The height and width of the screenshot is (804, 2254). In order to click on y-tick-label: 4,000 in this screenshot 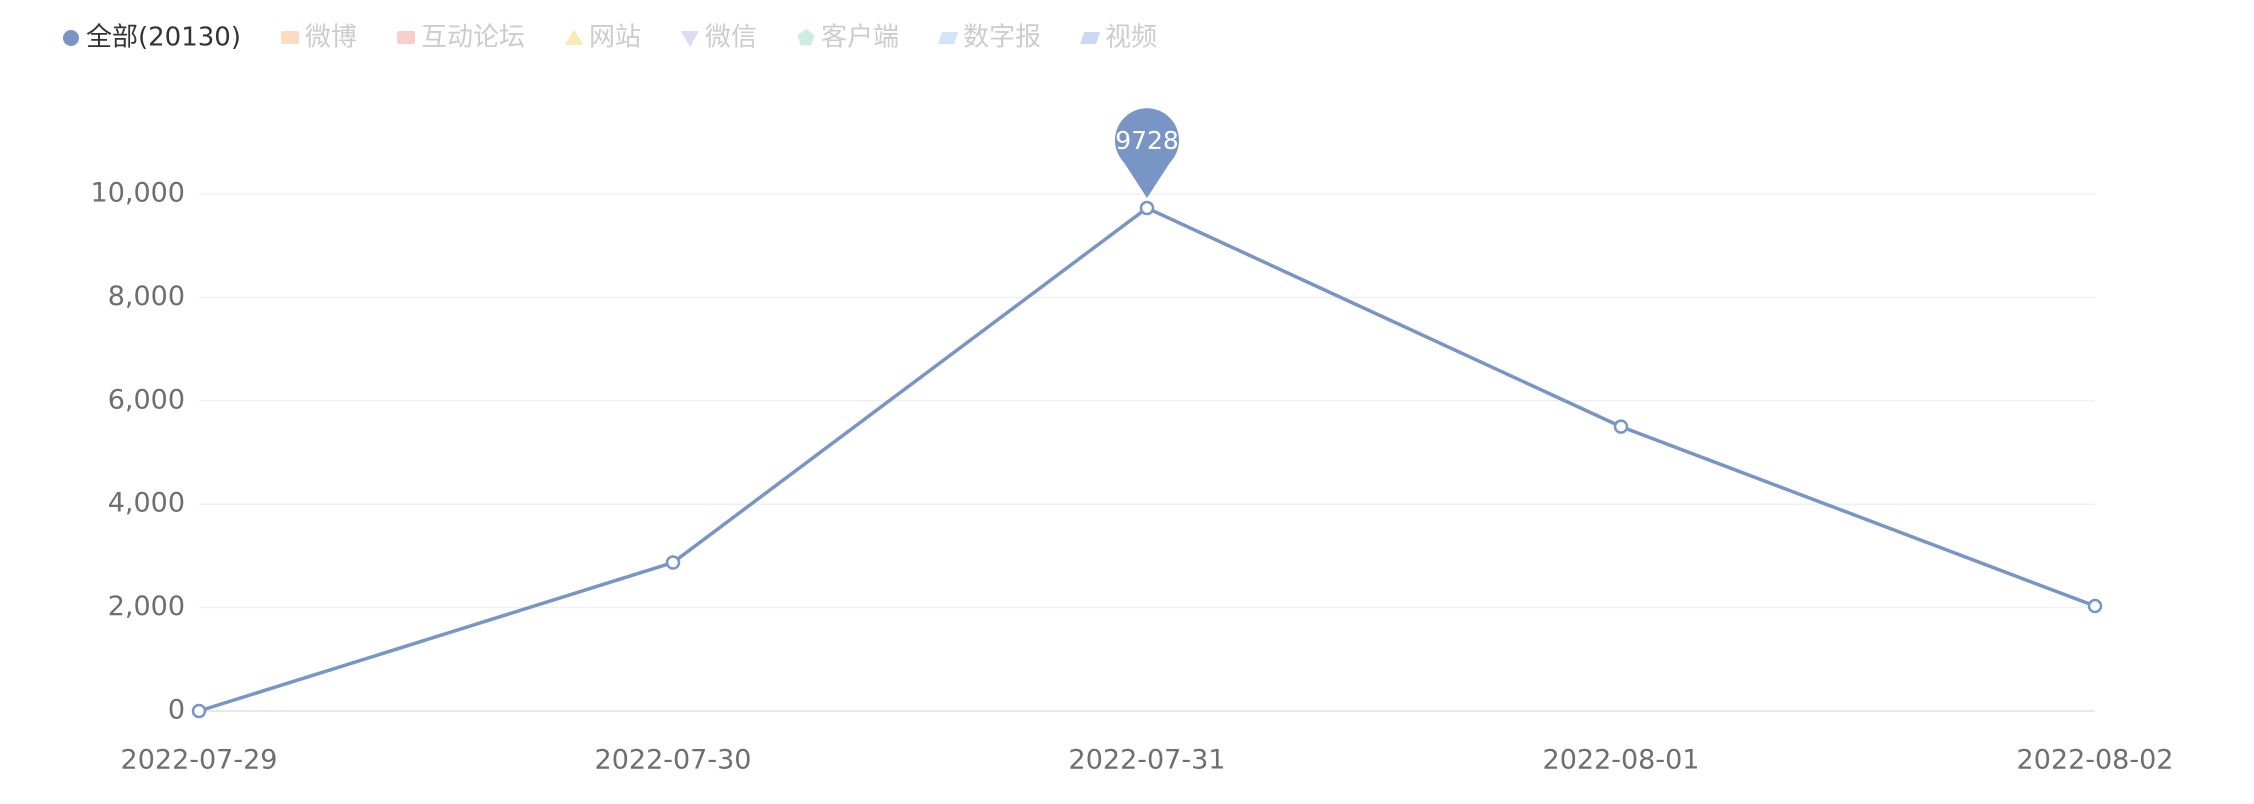, I will do `click(146, 503)`.